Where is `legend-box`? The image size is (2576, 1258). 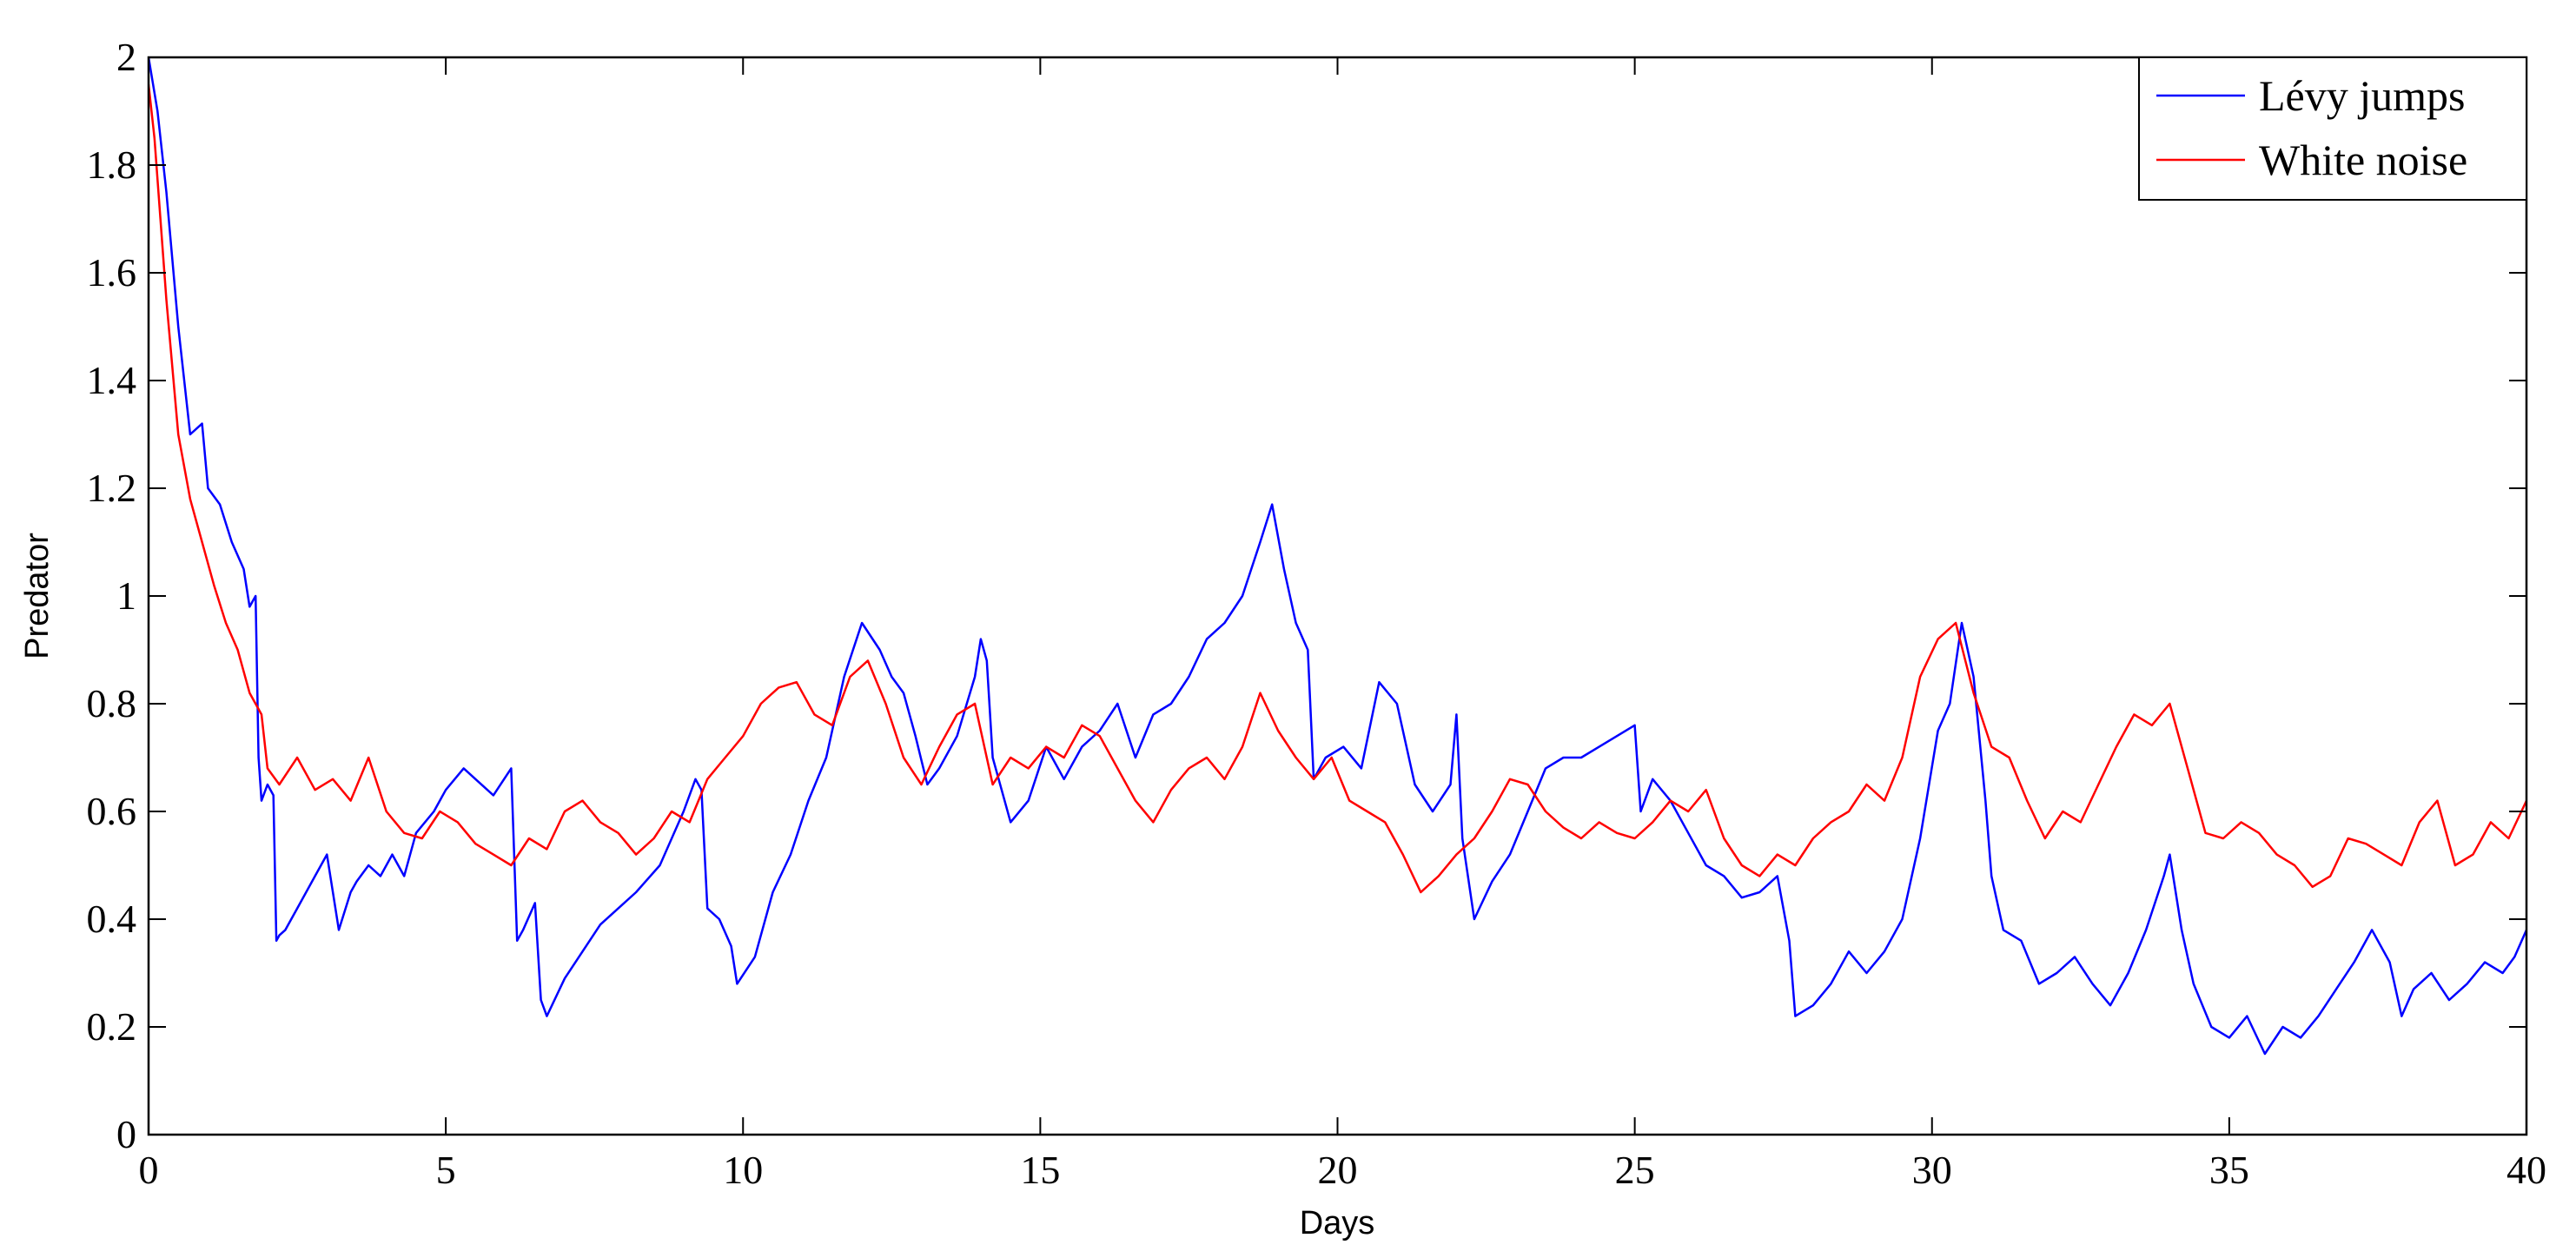 legend-box is located at coordinates (2332, 128).